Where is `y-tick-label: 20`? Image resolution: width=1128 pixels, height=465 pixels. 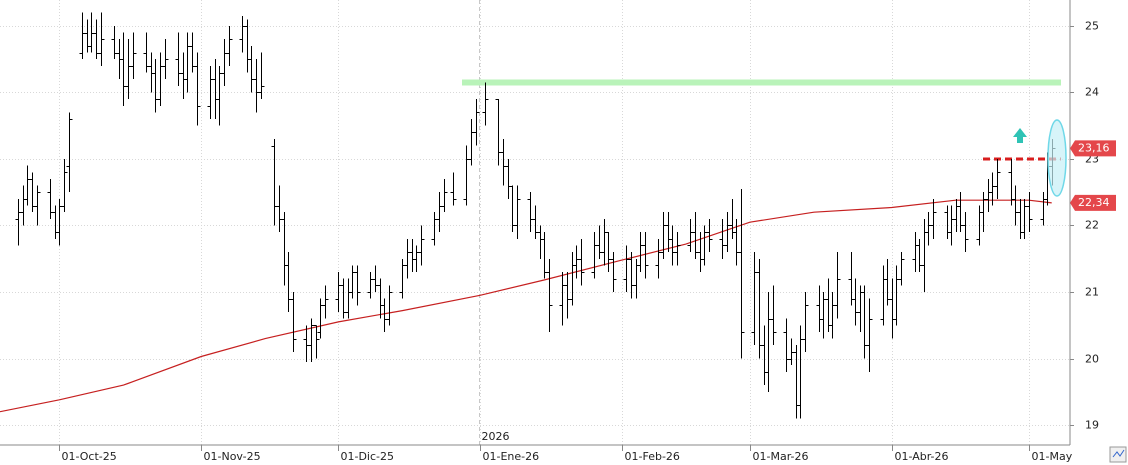 y-tick-label: 20 is located at coordinates (1092, 359).